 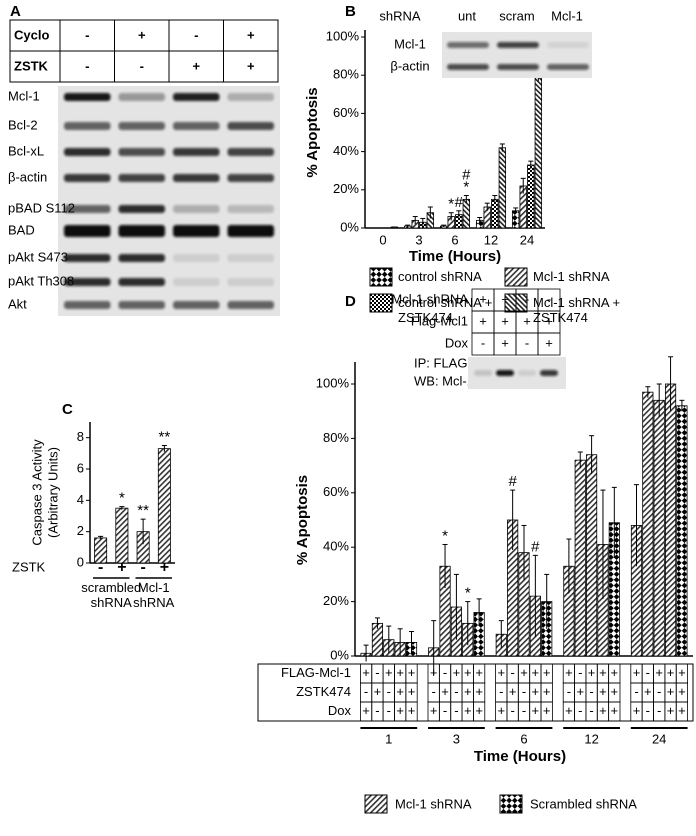 I want to click on x-tick-label: 0, so click(x=382, y=239).